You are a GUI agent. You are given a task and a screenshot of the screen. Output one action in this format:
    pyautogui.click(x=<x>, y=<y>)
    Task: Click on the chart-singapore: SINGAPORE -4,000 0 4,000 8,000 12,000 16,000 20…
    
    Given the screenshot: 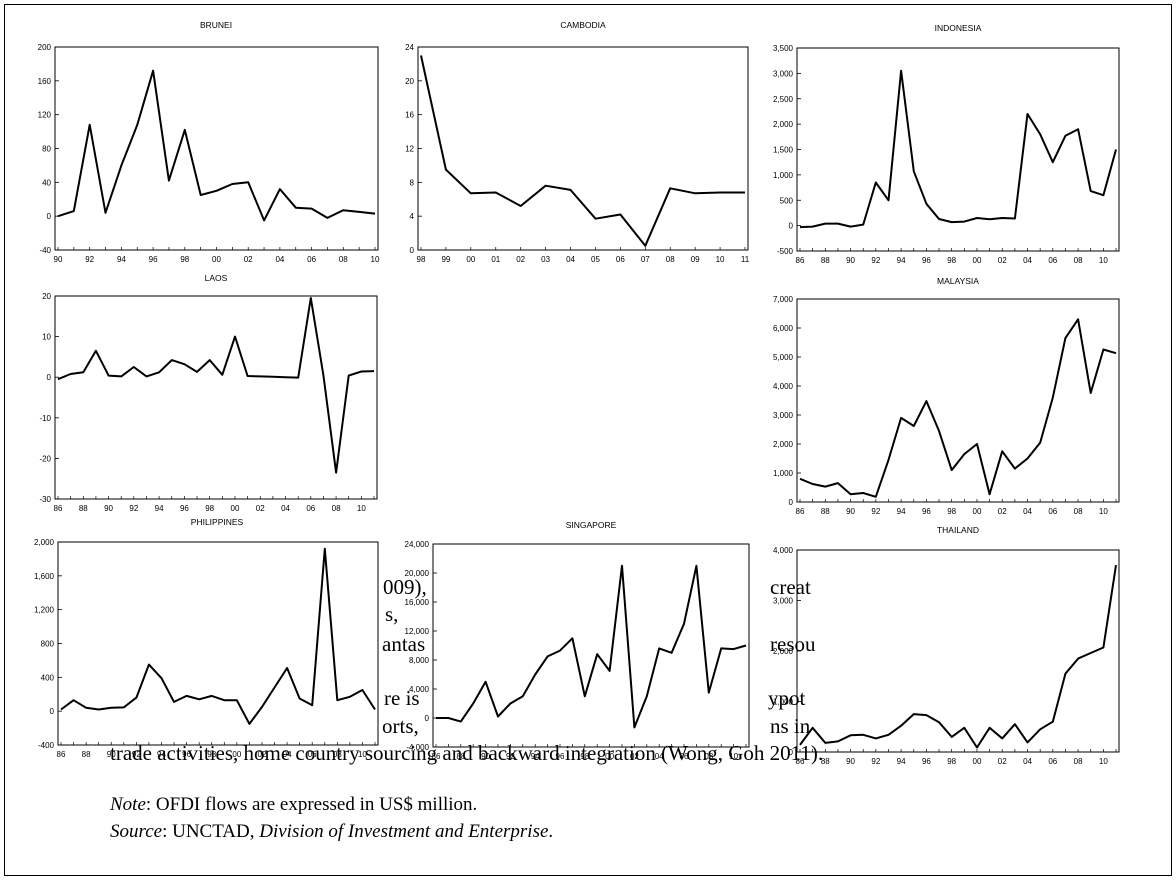 What is the action you would take?
    pyautogui.click(x=577, y=640)
    